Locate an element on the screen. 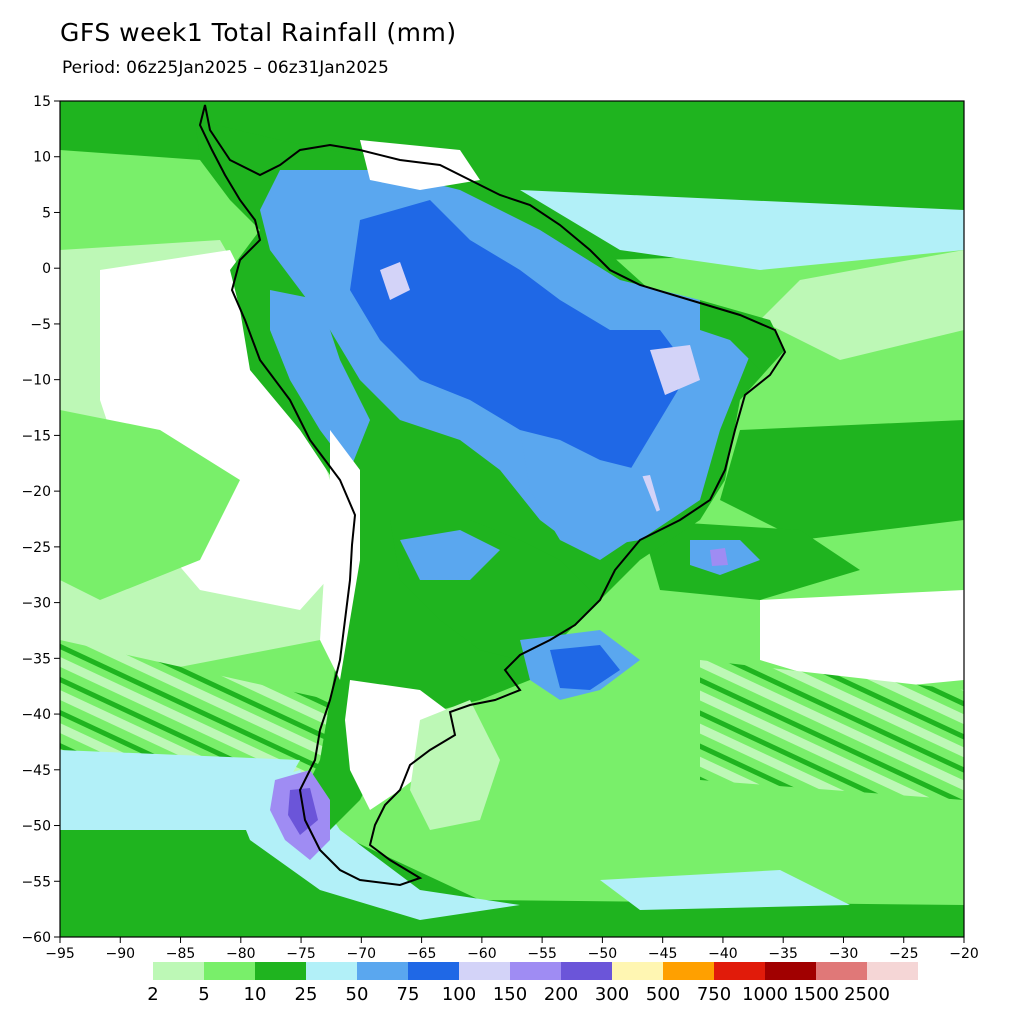 This screenshot has width=1024, height=1024. x-tick-label: −45 is located at coordinates (663, 954).